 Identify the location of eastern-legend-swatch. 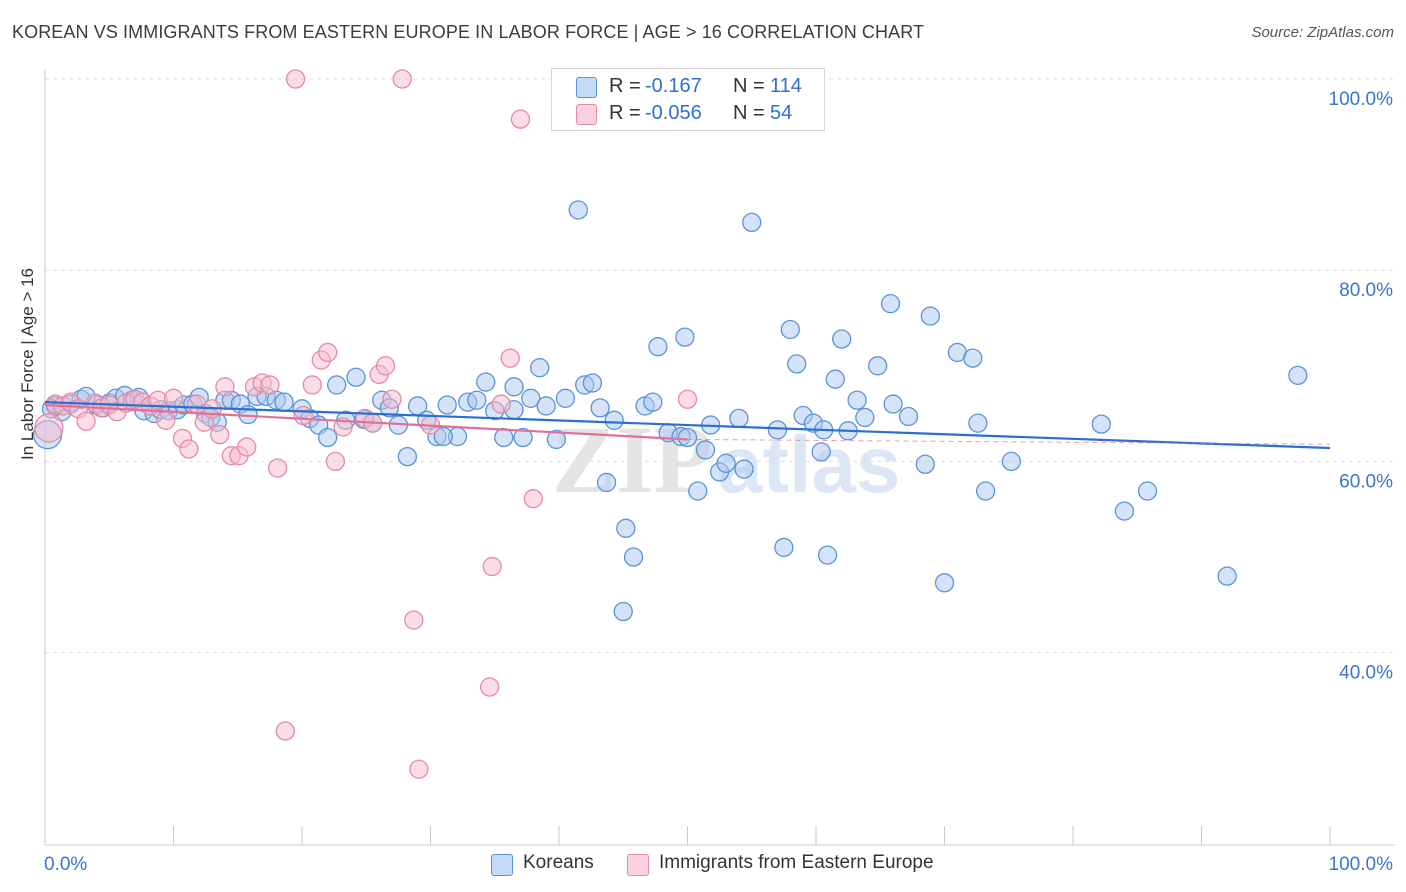
(638, 865).